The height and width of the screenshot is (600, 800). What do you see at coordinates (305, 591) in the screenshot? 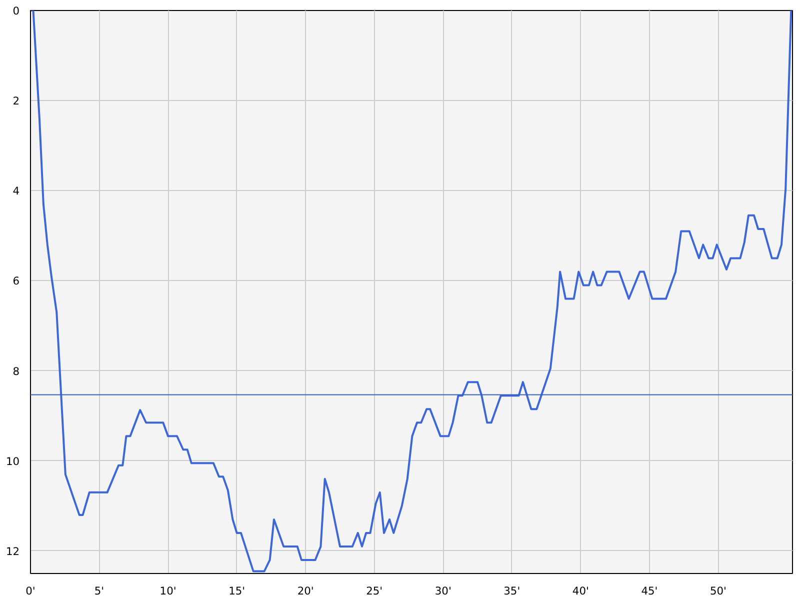
I see `x-tick-label: 20'` at bounding box center [305, 591].